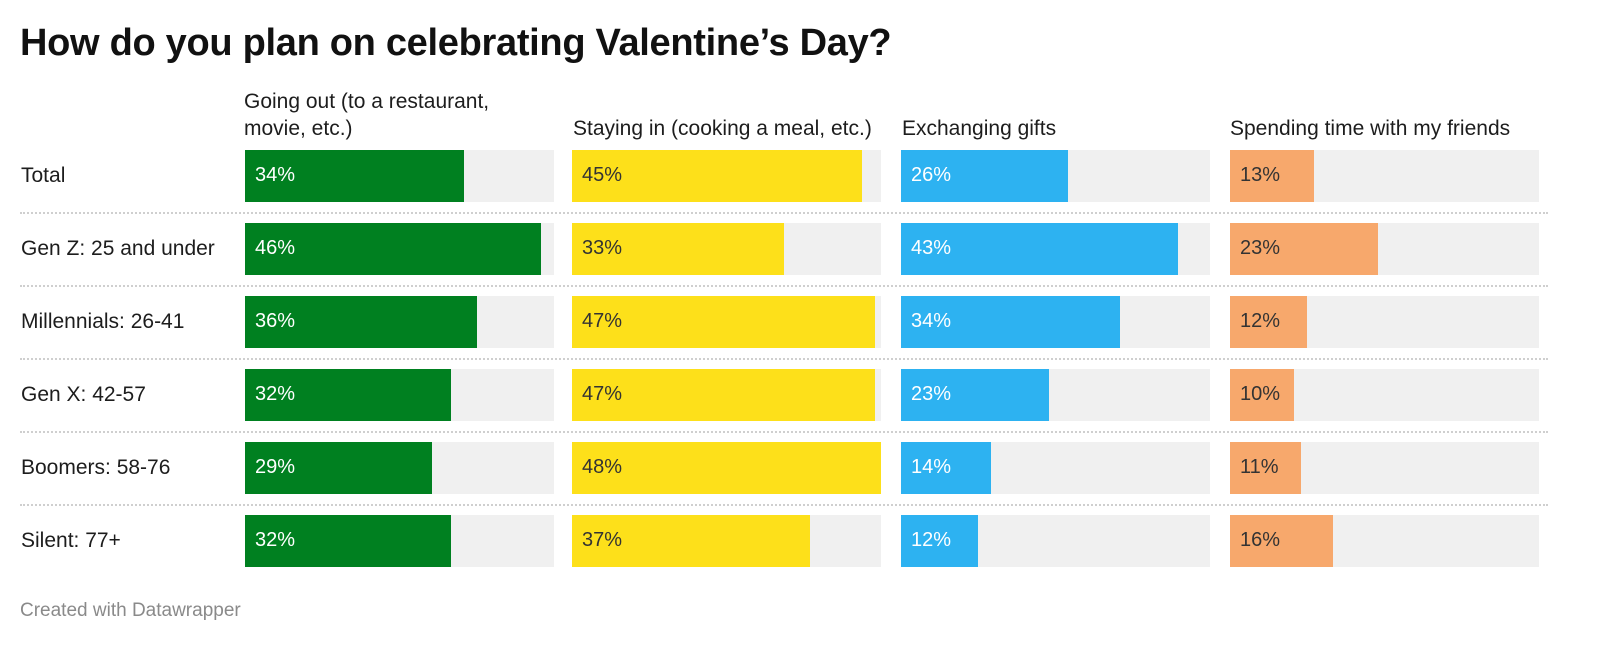  I want to click on bar-track: 16%, so click(1384, 541).